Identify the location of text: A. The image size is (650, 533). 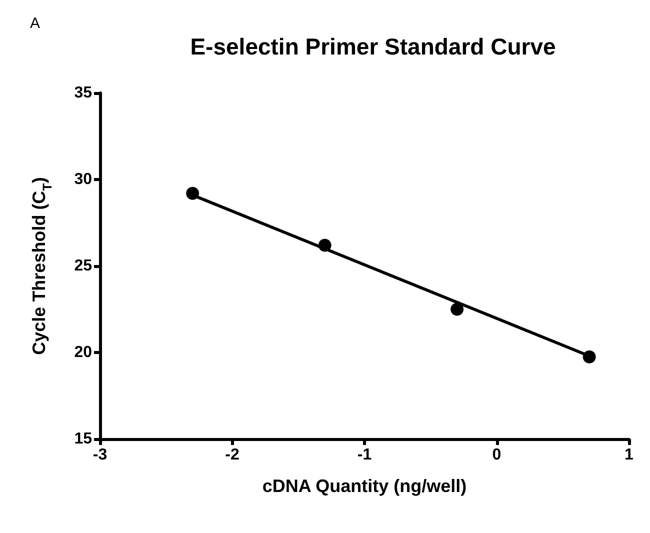
(35, 23).